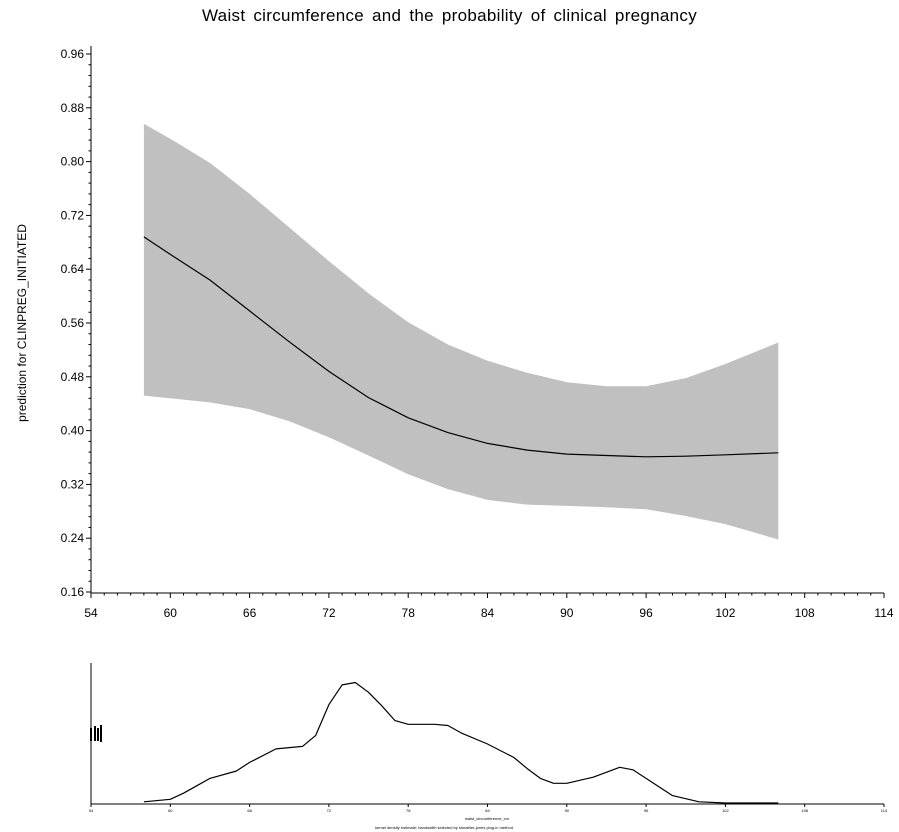 The width and height of the screenshot is (899, 832). What do you see at coordinates (408, 810) in the screenshot?
I see `density-x-tick-label: 78` at bounding box center [408, 810].